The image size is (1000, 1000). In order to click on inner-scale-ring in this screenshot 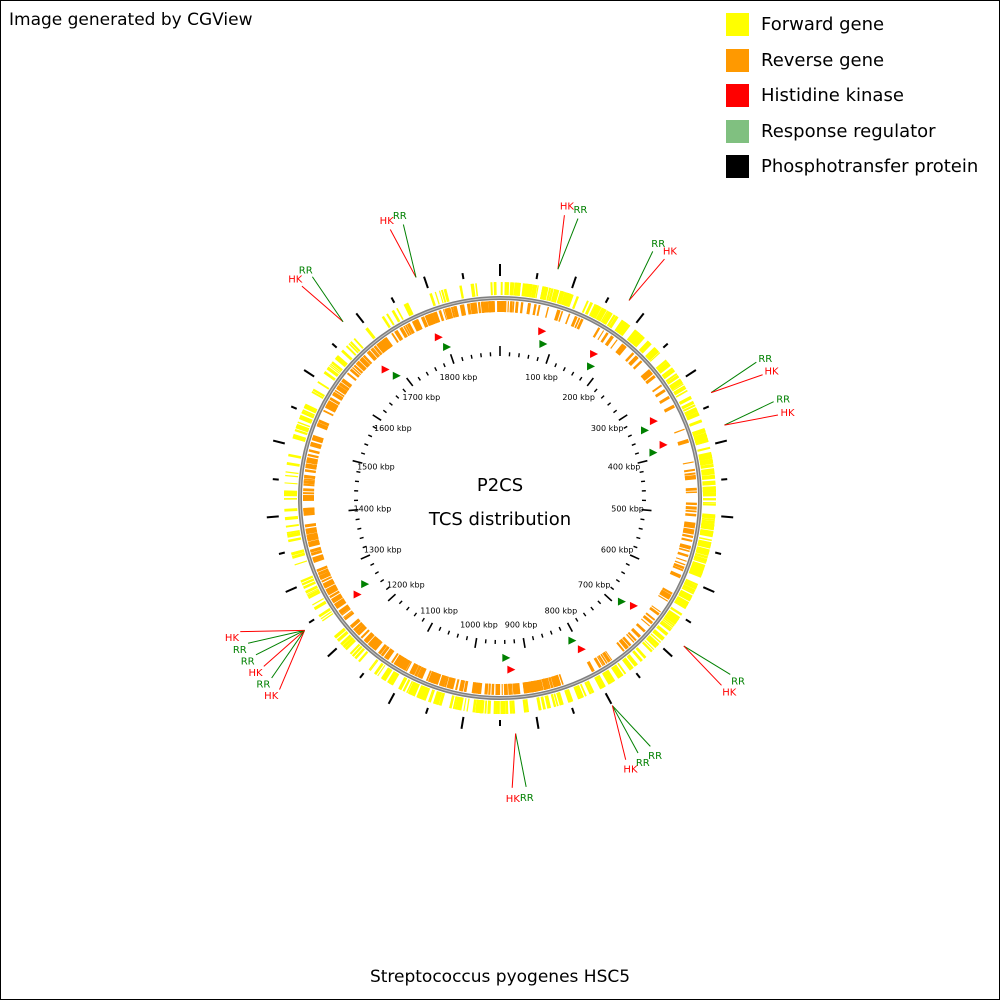, I will do `click(500, 497)`.